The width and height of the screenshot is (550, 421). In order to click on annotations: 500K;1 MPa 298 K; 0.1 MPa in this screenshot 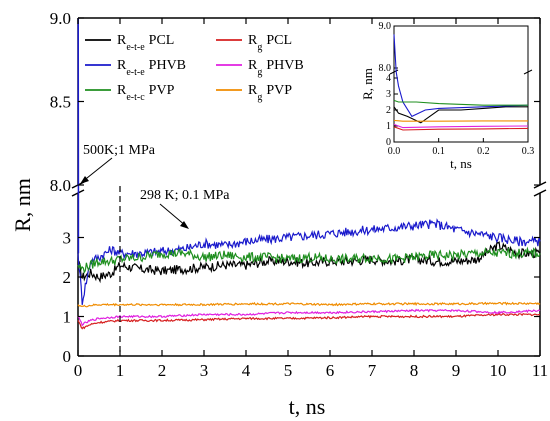, I will do `click(155, 249)`.